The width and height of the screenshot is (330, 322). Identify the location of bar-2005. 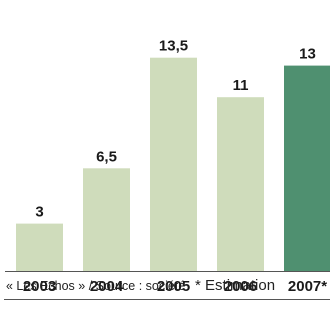
(173, 164).